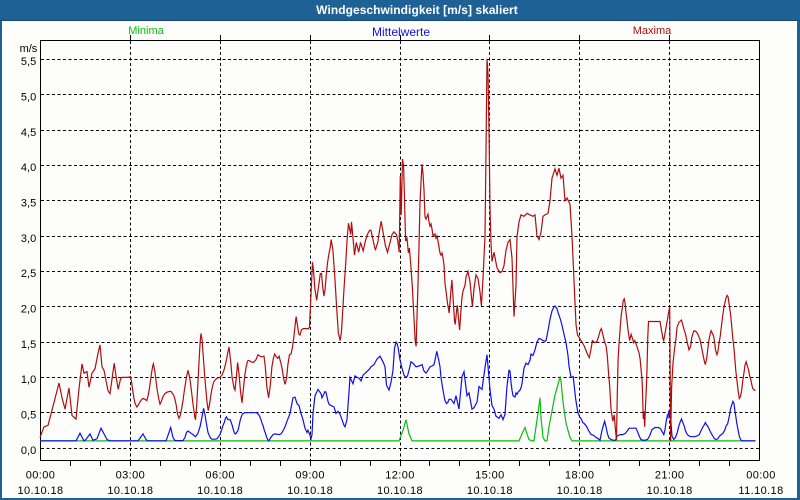  Describe the element at coordinates (220, 476) in the screenshot. I see `svg-text: 06:00` at that location.